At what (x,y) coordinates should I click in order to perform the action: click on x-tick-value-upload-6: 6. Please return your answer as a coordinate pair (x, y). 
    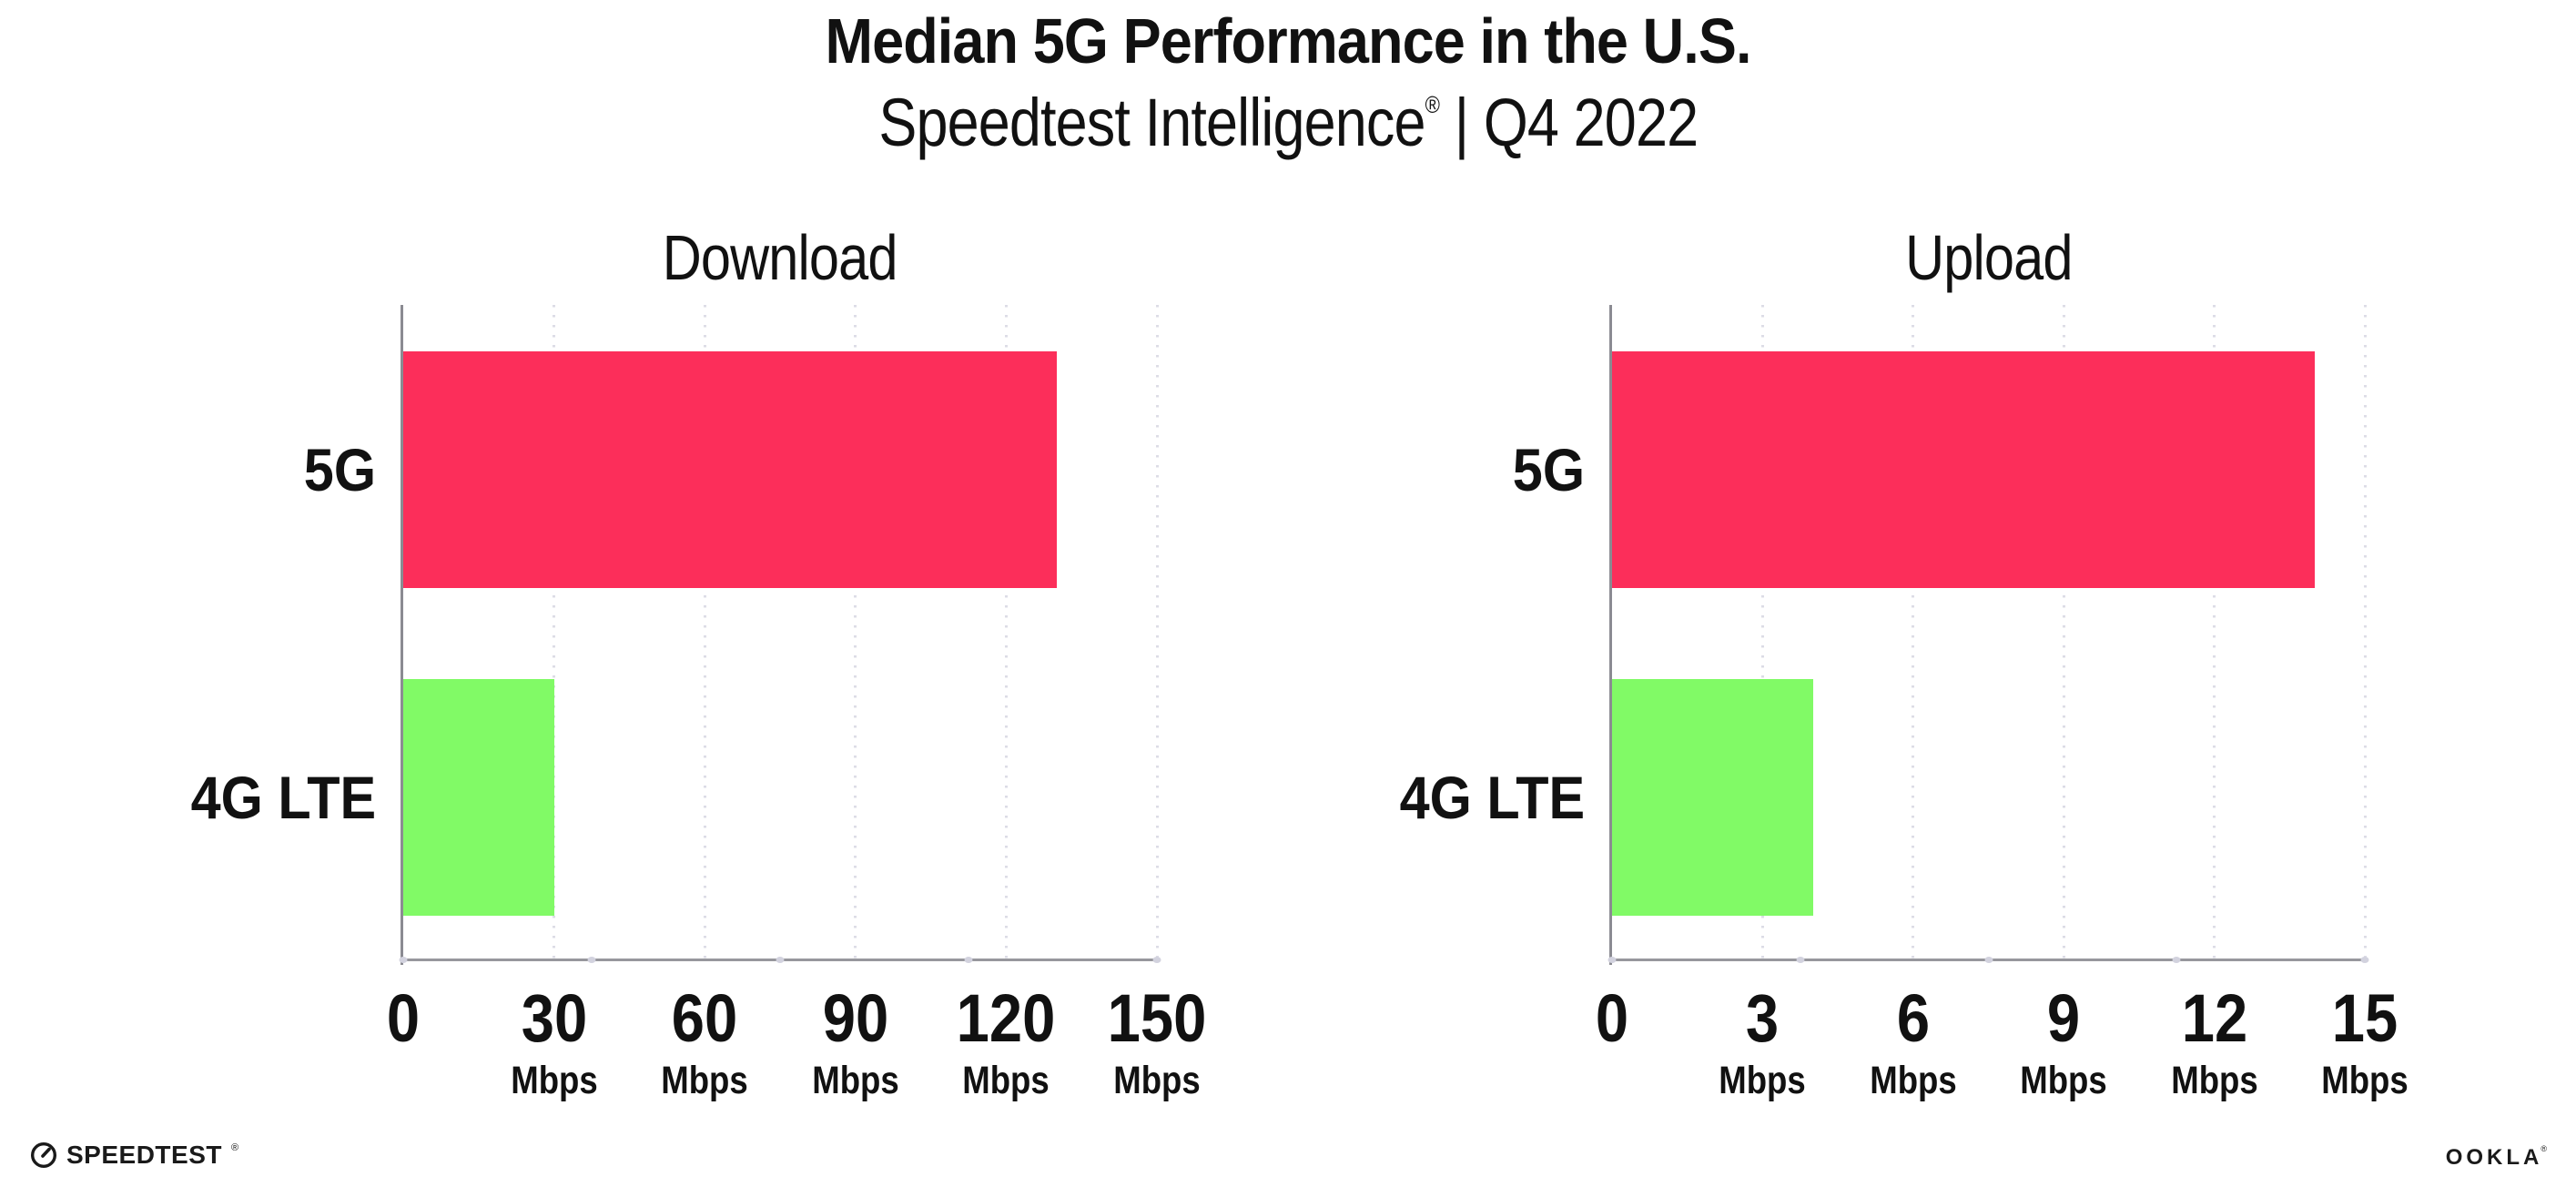
    Looking at the image, I should click on (1913, 1018).